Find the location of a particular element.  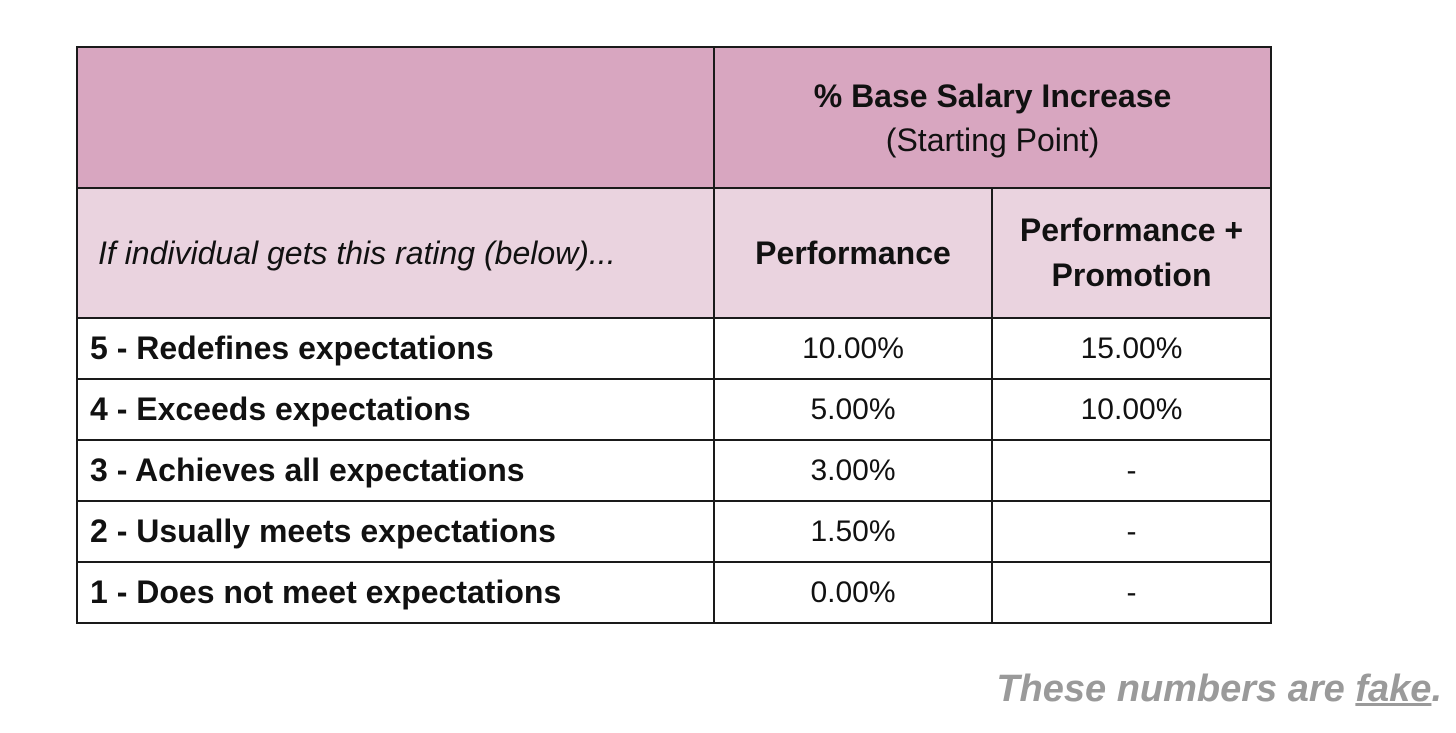

performance-cell: 1.50% is located at coordinates (853, 531).